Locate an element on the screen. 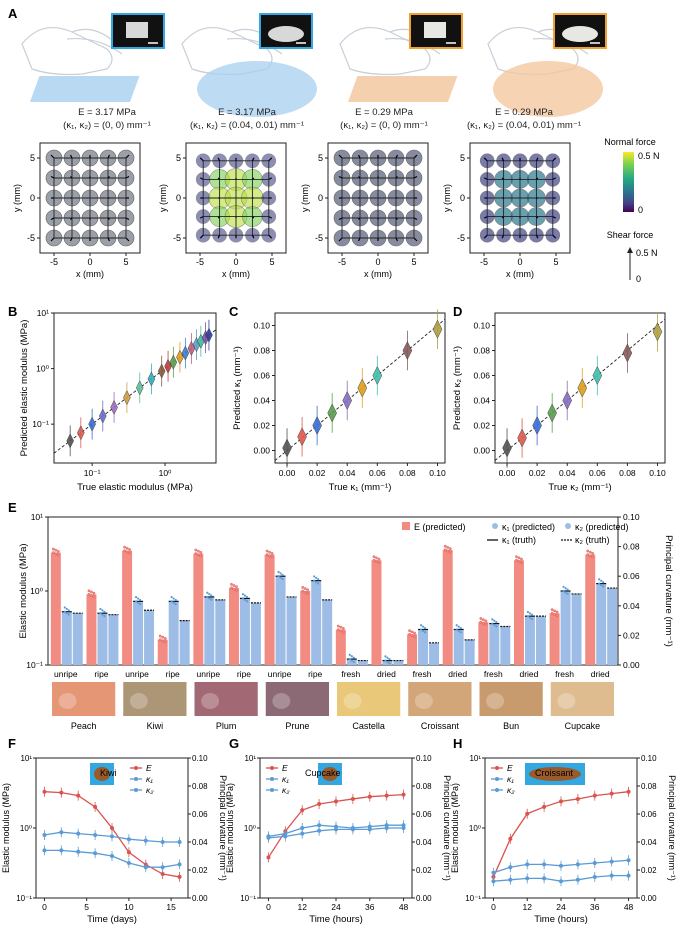 The height and width of the screenshot is (933, 691). legend-label: E is located at coordinates (285, 768).